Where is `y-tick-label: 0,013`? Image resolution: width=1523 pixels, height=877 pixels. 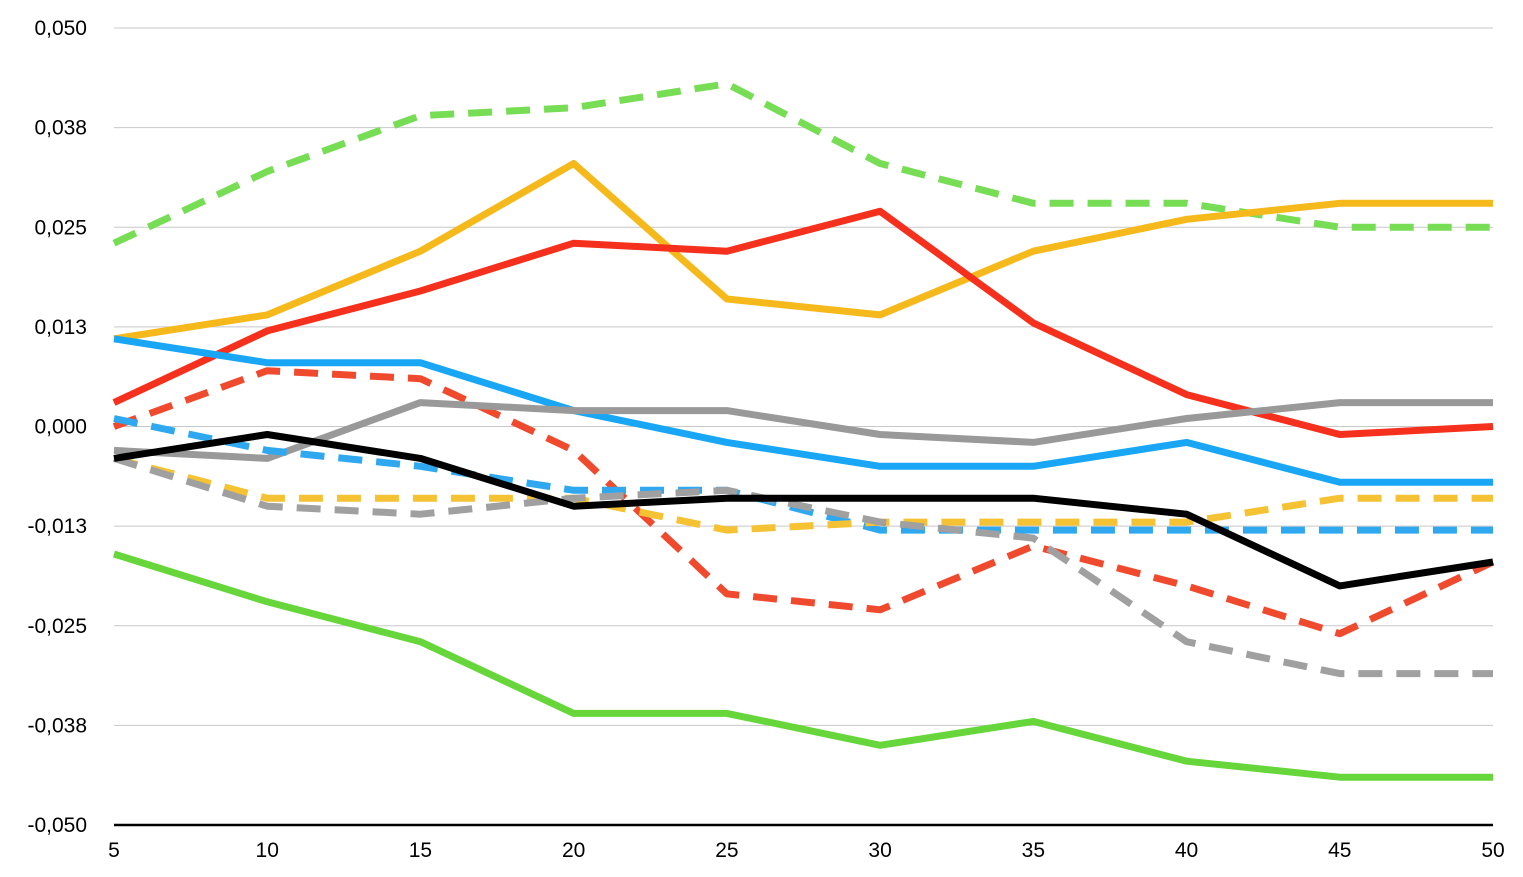 y-tick-label: 0,013 is located at coordinates (60, 327).